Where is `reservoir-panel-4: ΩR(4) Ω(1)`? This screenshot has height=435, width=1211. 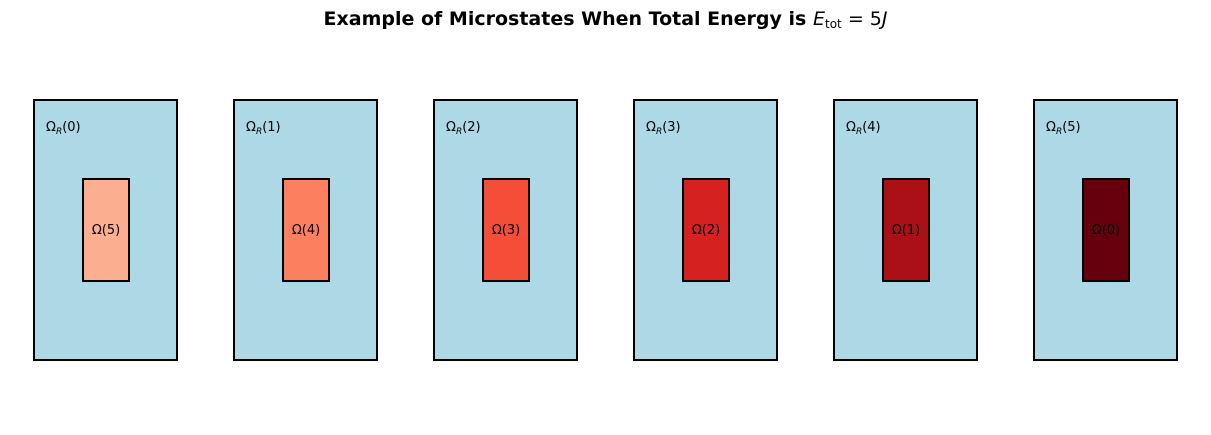
reservoir-panel-4: ΩR(4) Ω(1) is located at coordinates (905, 230).